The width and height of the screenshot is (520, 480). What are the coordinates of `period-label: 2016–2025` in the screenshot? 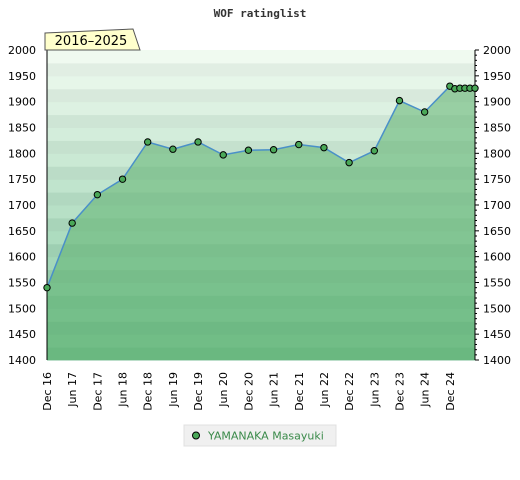 It's located at (91, 41).